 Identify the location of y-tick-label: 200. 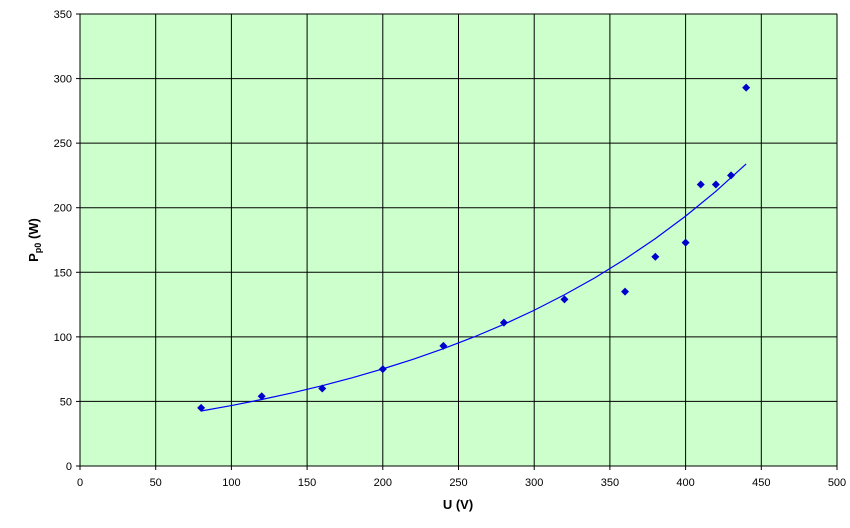
(63, 209).